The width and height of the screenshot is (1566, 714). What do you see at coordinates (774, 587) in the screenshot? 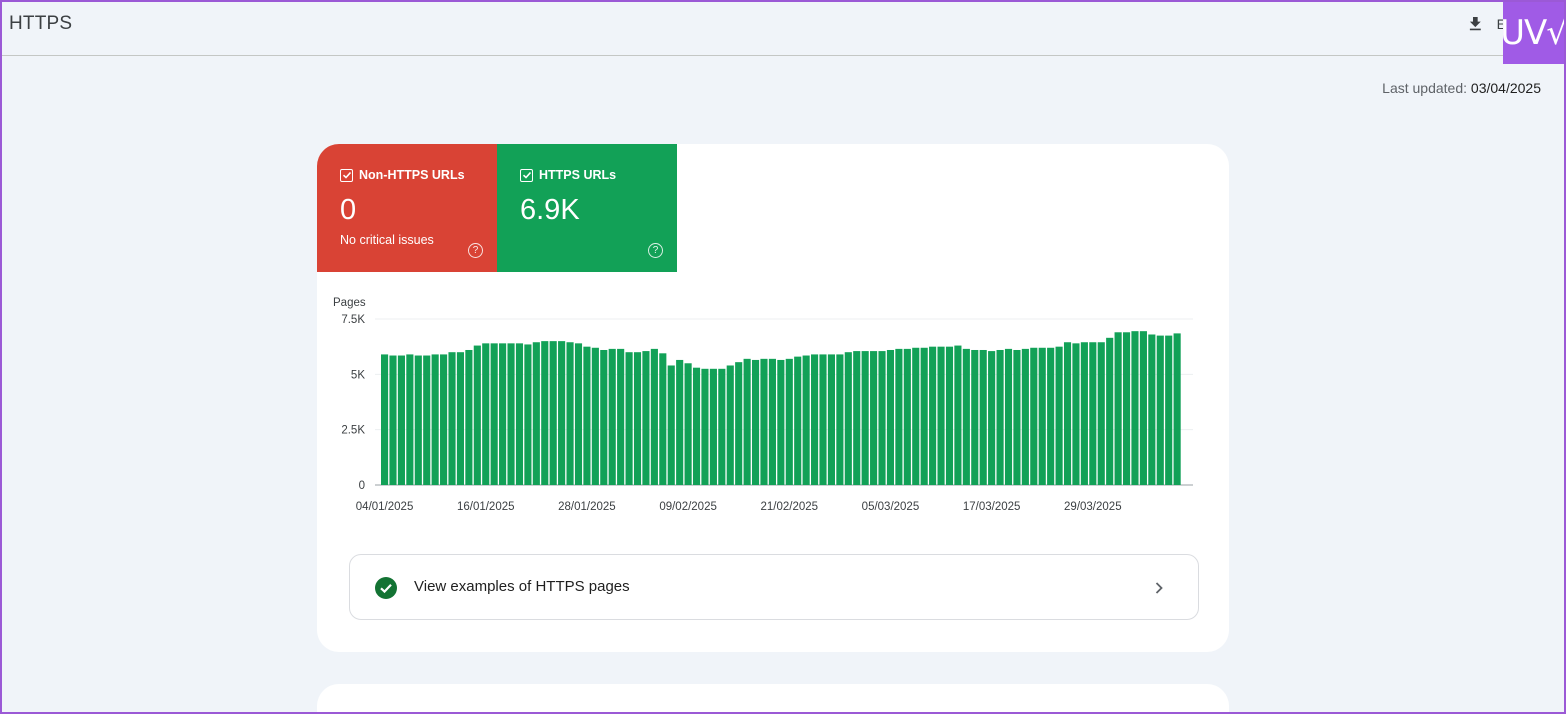
I see `view-examples-button: View examples of HTTPS pages` at bounding box center [774, 587].